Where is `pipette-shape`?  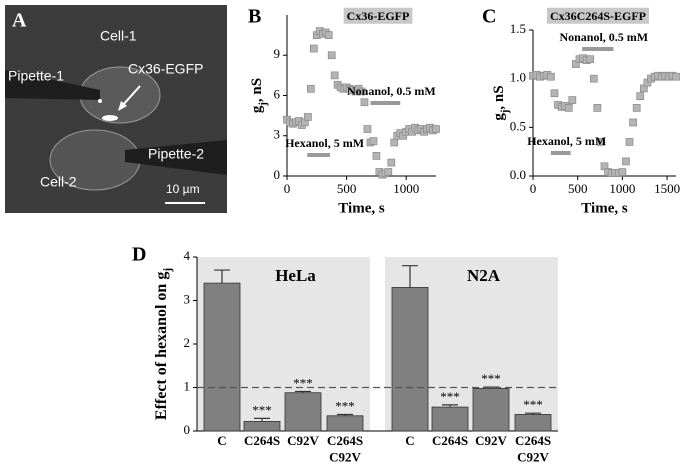
pipette-shape is located at coordinates (52, 85).